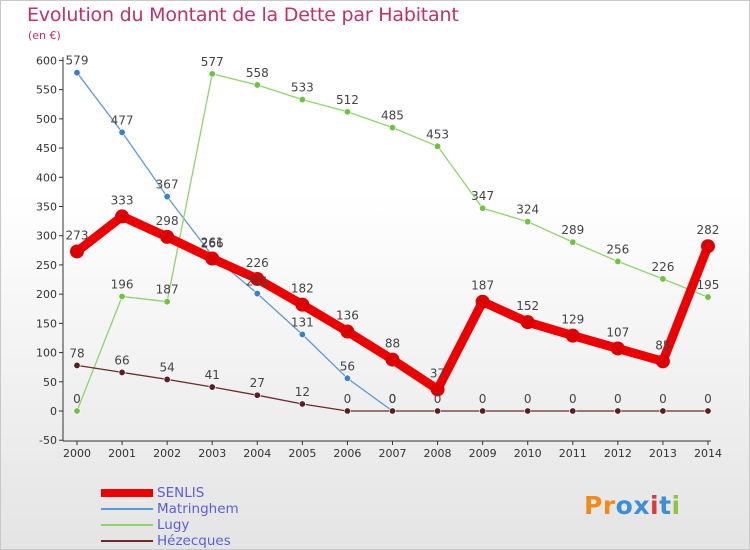 The height and width of the screenshot is (550, 750). I want to click on y-tick-label: 500, so click(46, 119).